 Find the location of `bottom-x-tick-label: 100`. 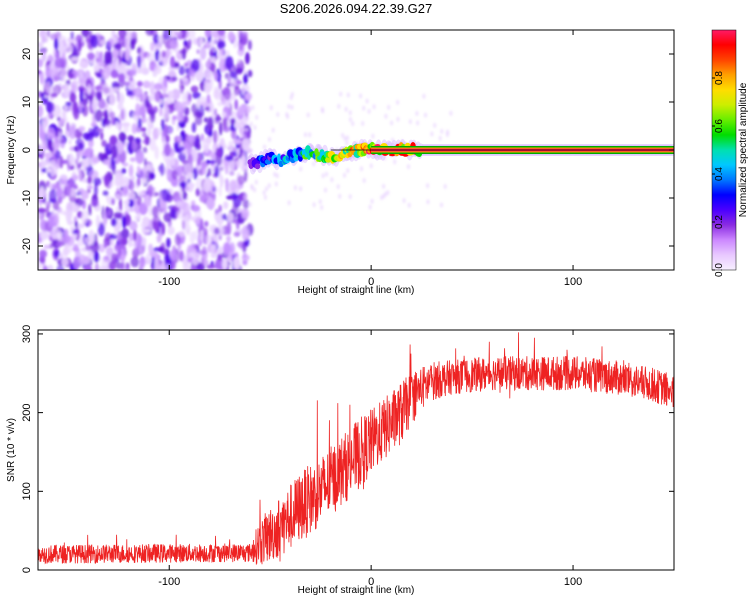

bottom-x-tick-label: 100 is located at coordinates (573, 582).